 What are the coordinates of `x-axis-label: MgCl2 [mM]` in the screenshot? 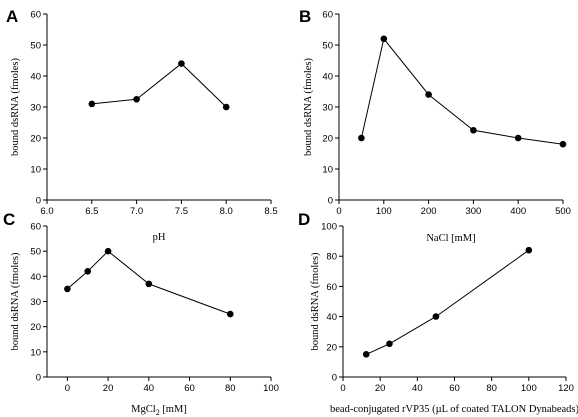 It's located at (159, 410).